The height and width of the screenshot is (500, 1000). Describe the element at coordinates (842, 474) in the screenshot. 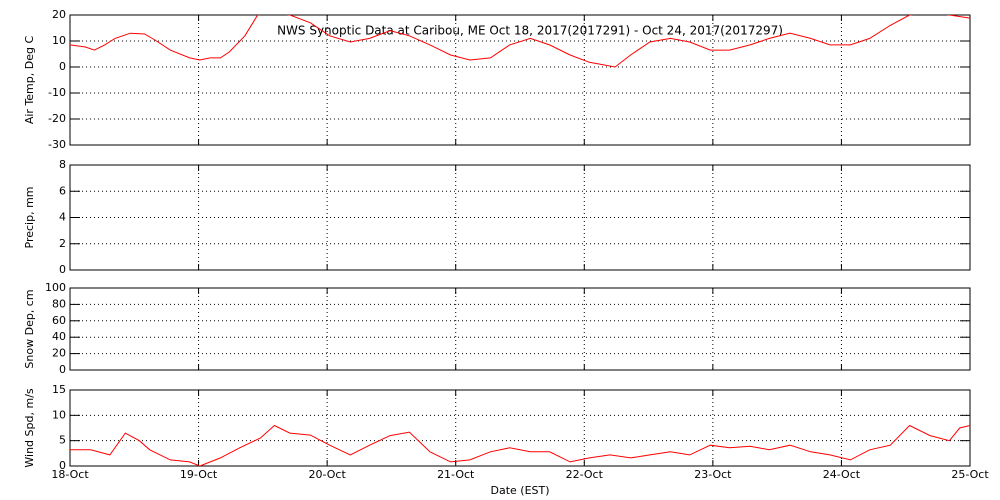

I see `x-tick-label: 24-Oct` at that location.